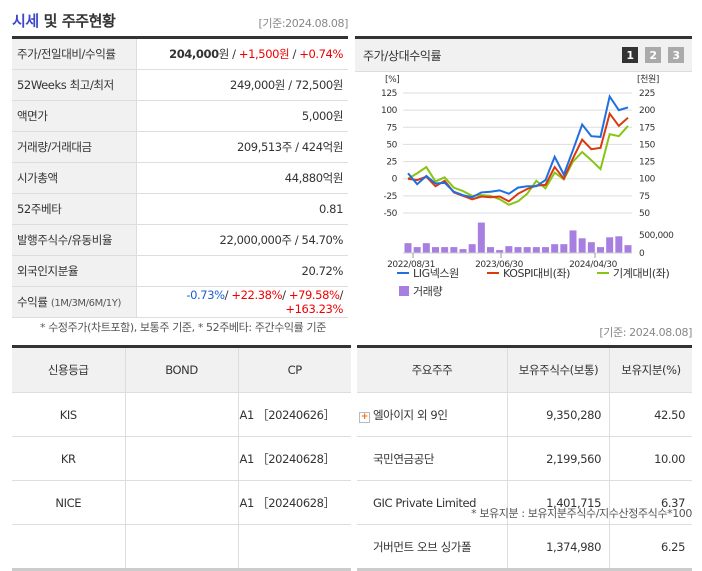  What do you see at coordinates (644, 214) in the screenshot?
I see `right-tick-label: 50` at bounding box center [644, 214].